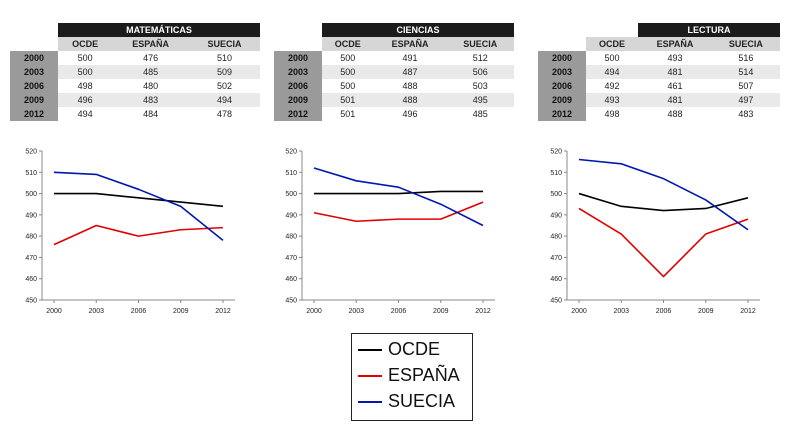  Describe the element at coordinates (709, 30) in the screenshot. I see `table-subject: LECTURA` at that location.